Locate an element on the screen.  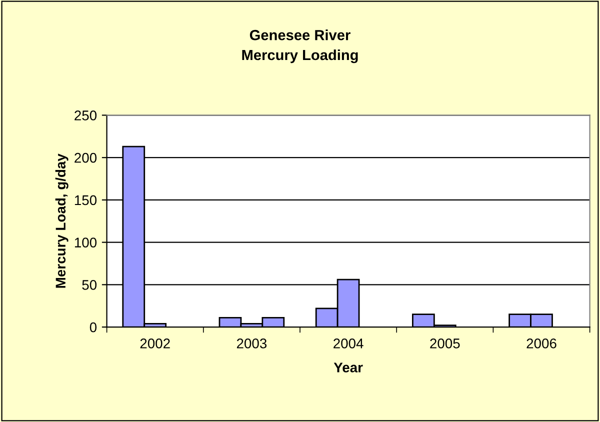
x-tick-label: 2004 is located at coordinates (349, 343).